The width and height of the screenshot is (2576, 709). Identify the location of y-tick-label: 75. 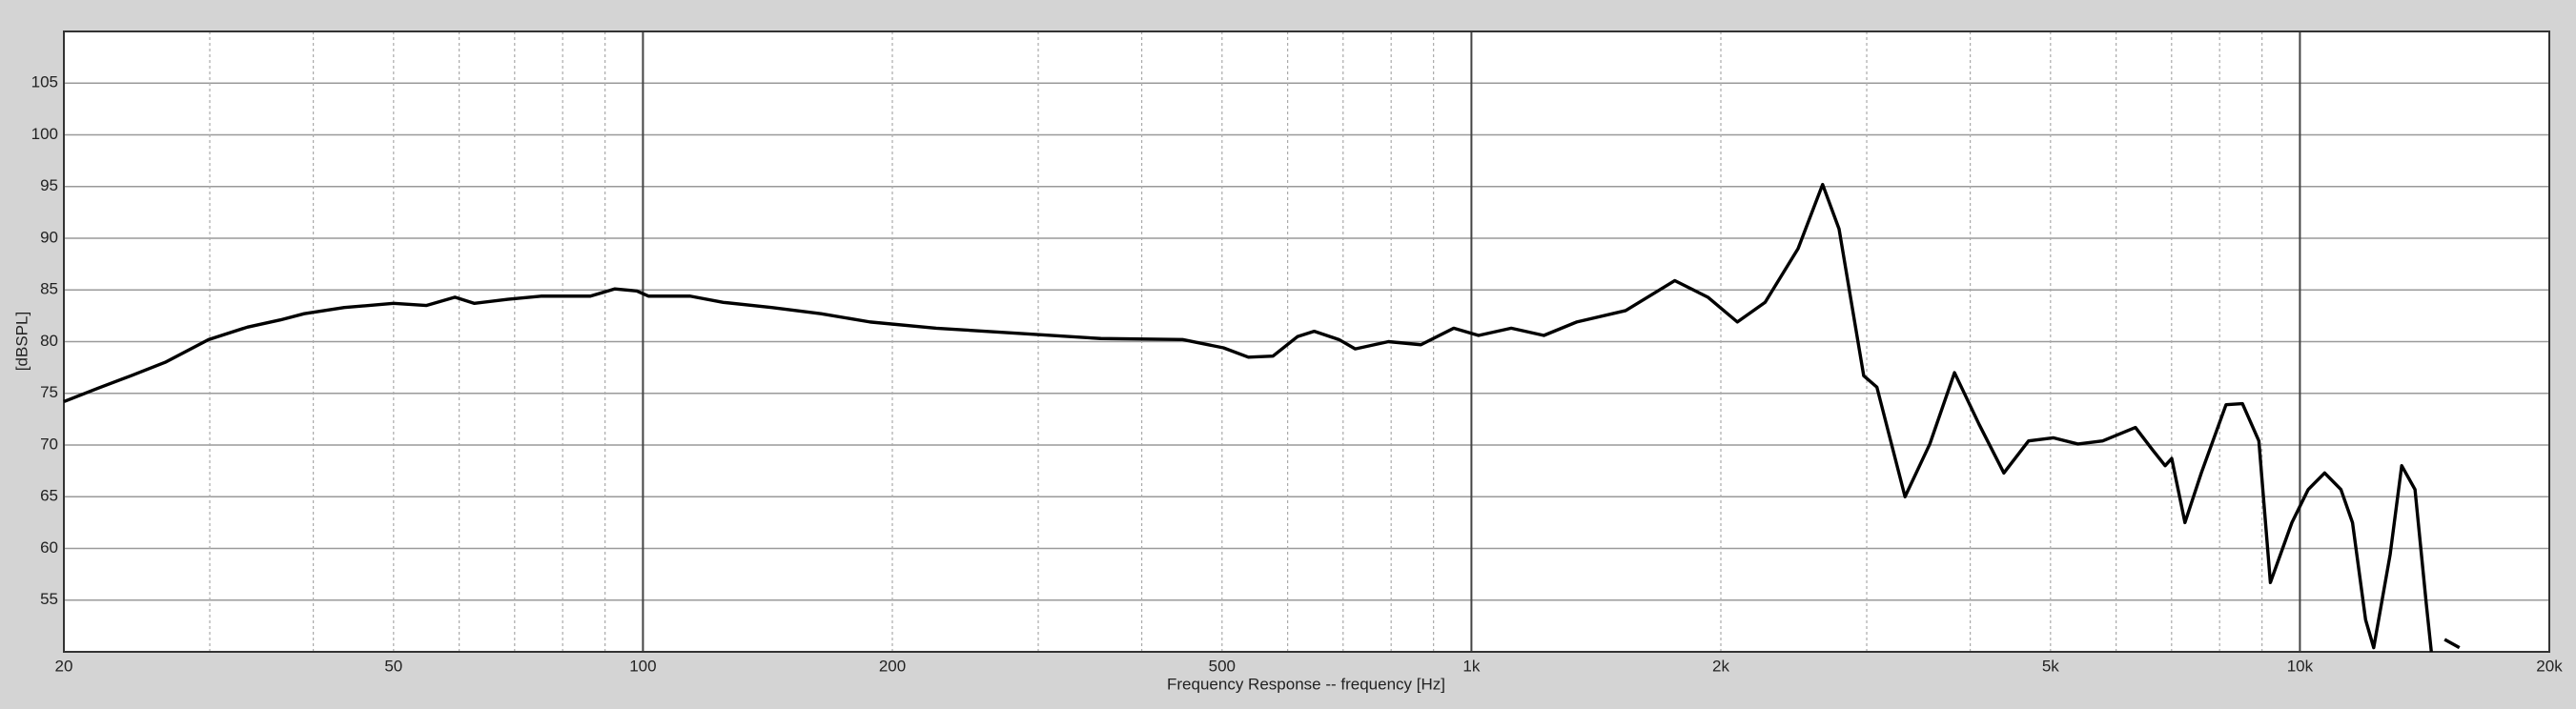
(49, 392).